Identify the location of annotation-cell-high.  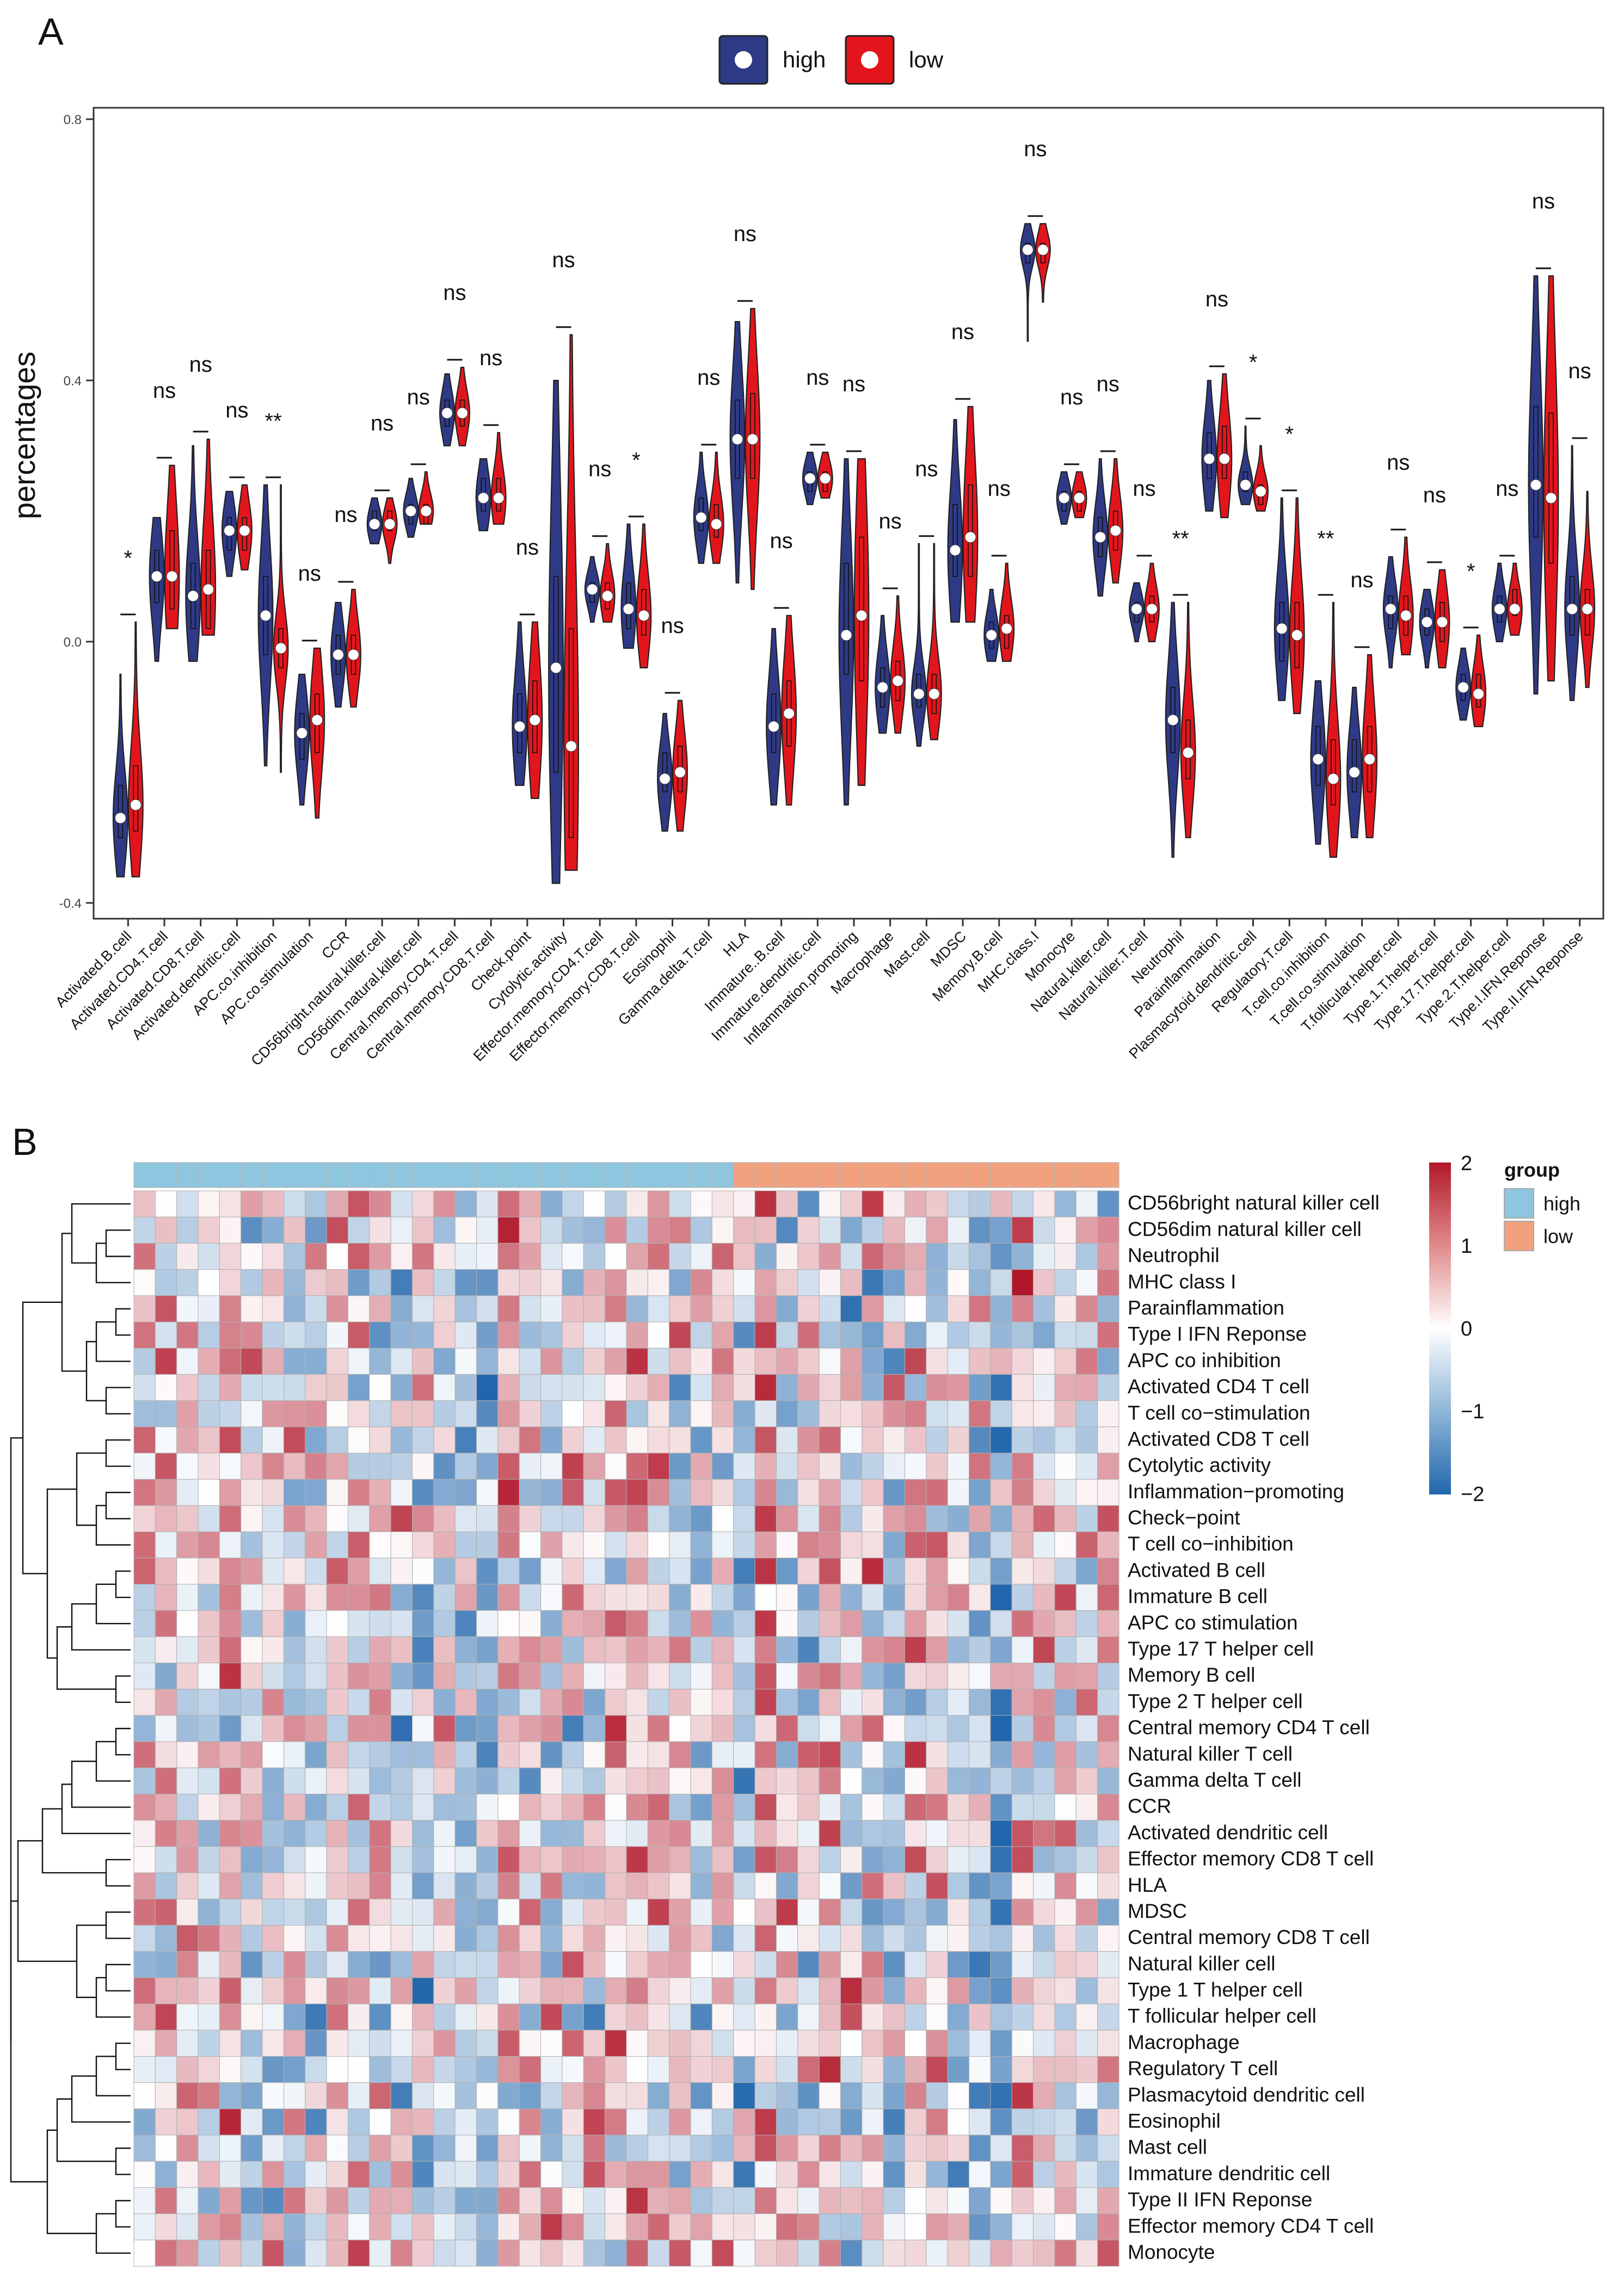
(144, 1175).